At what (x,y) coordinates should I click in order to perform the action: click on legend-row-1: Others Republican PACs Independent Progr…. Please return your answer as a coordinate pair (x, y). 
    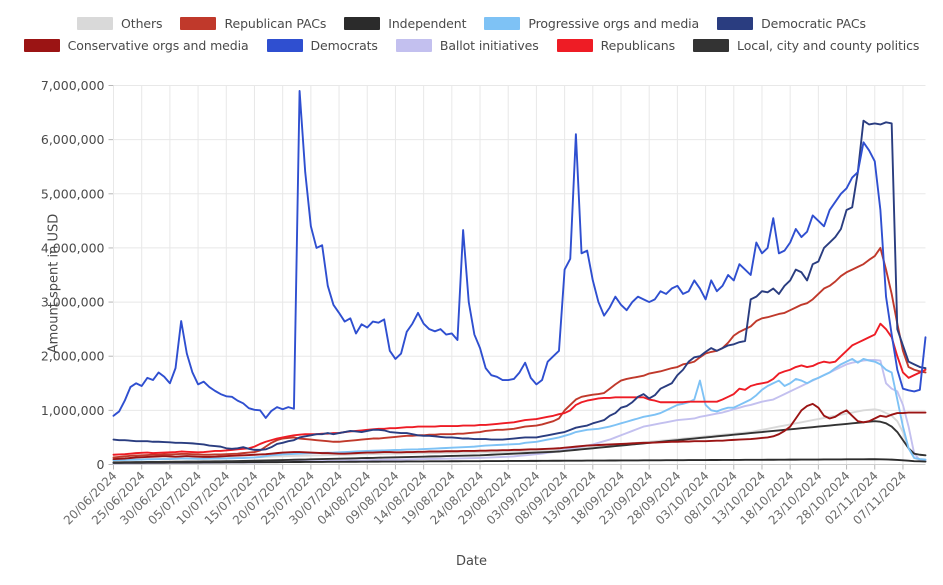
    Looking at the image, I should click on (471, 23).